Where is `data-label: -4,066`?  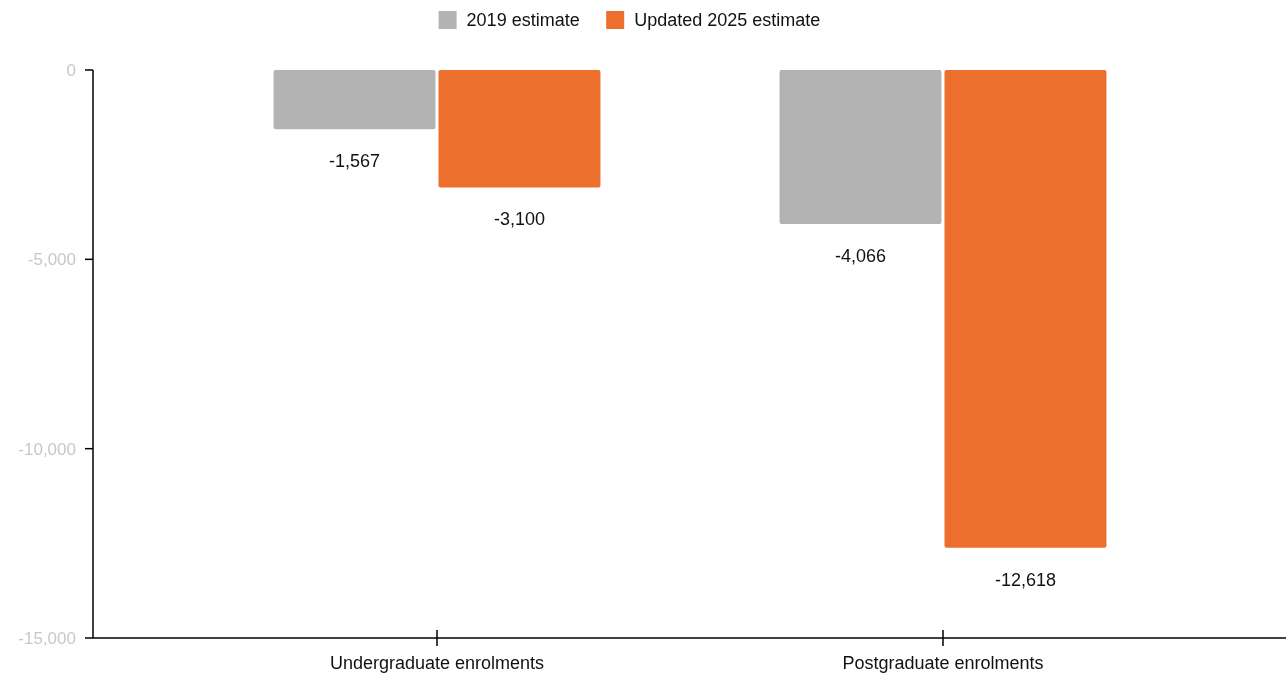 data-label: -4,066 is located at coordinates (861, 255).